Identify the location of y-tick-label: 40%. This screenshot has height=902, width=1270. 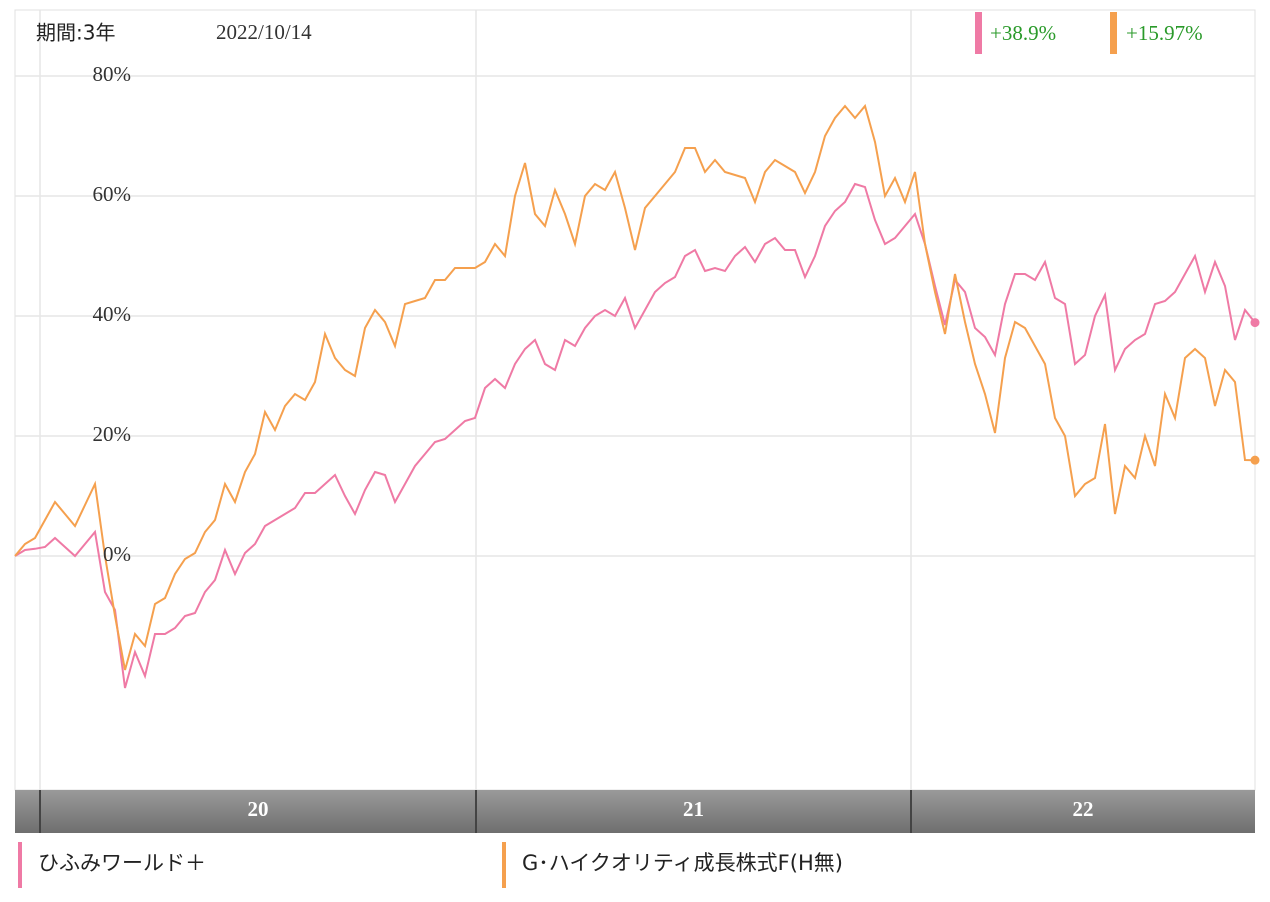
(112, 314).